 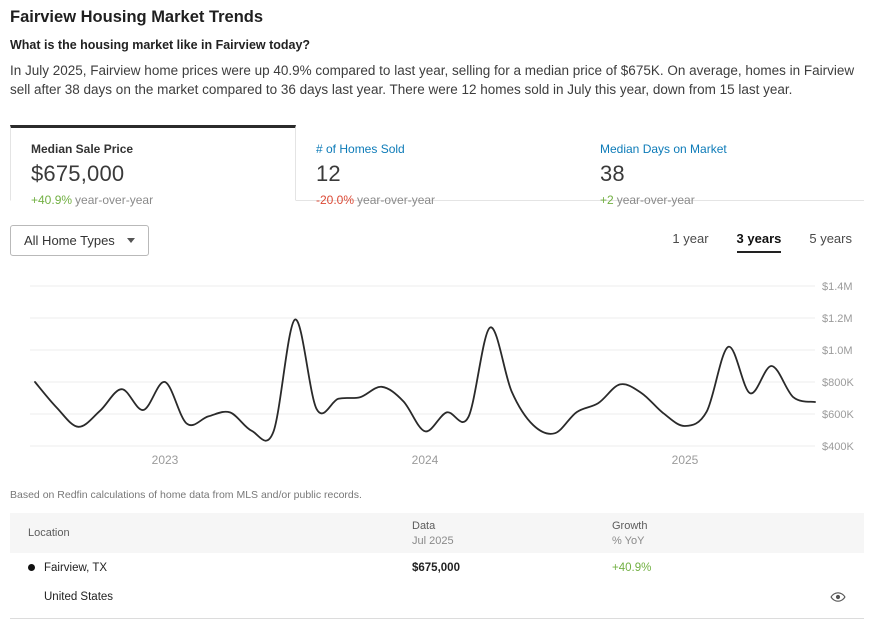 What do you see at coordinates (211, 568) in the screenshot?
I see `location-cell: Fairview, TX` at bounding box center [211, 568].